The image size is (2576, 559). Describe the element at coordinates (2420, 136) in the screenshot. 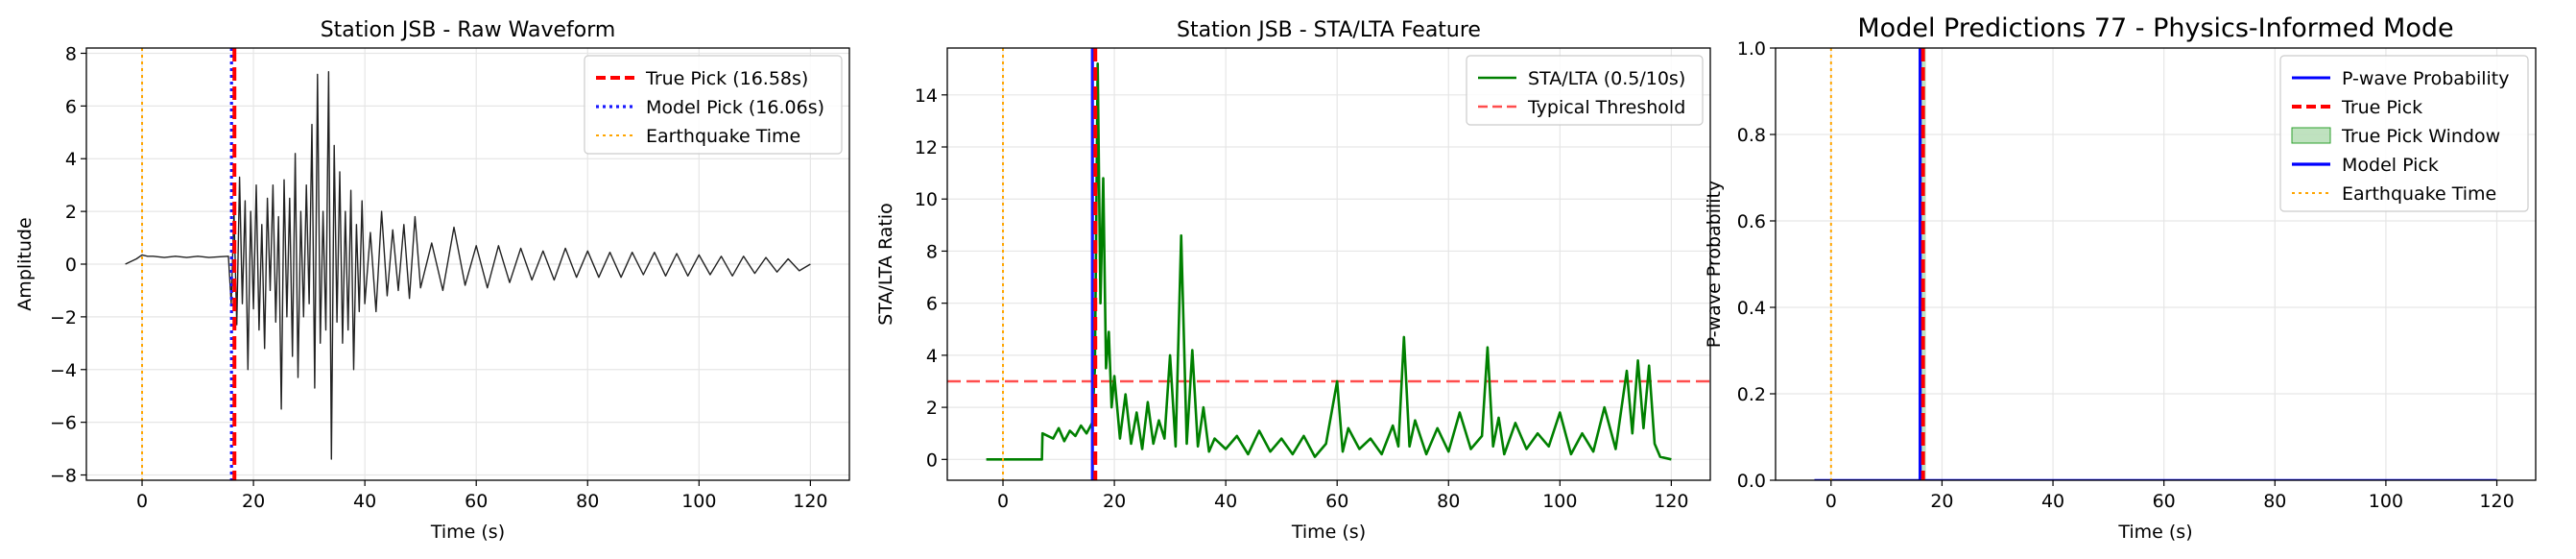

I see `legend-label: True Pick Window` at that location.